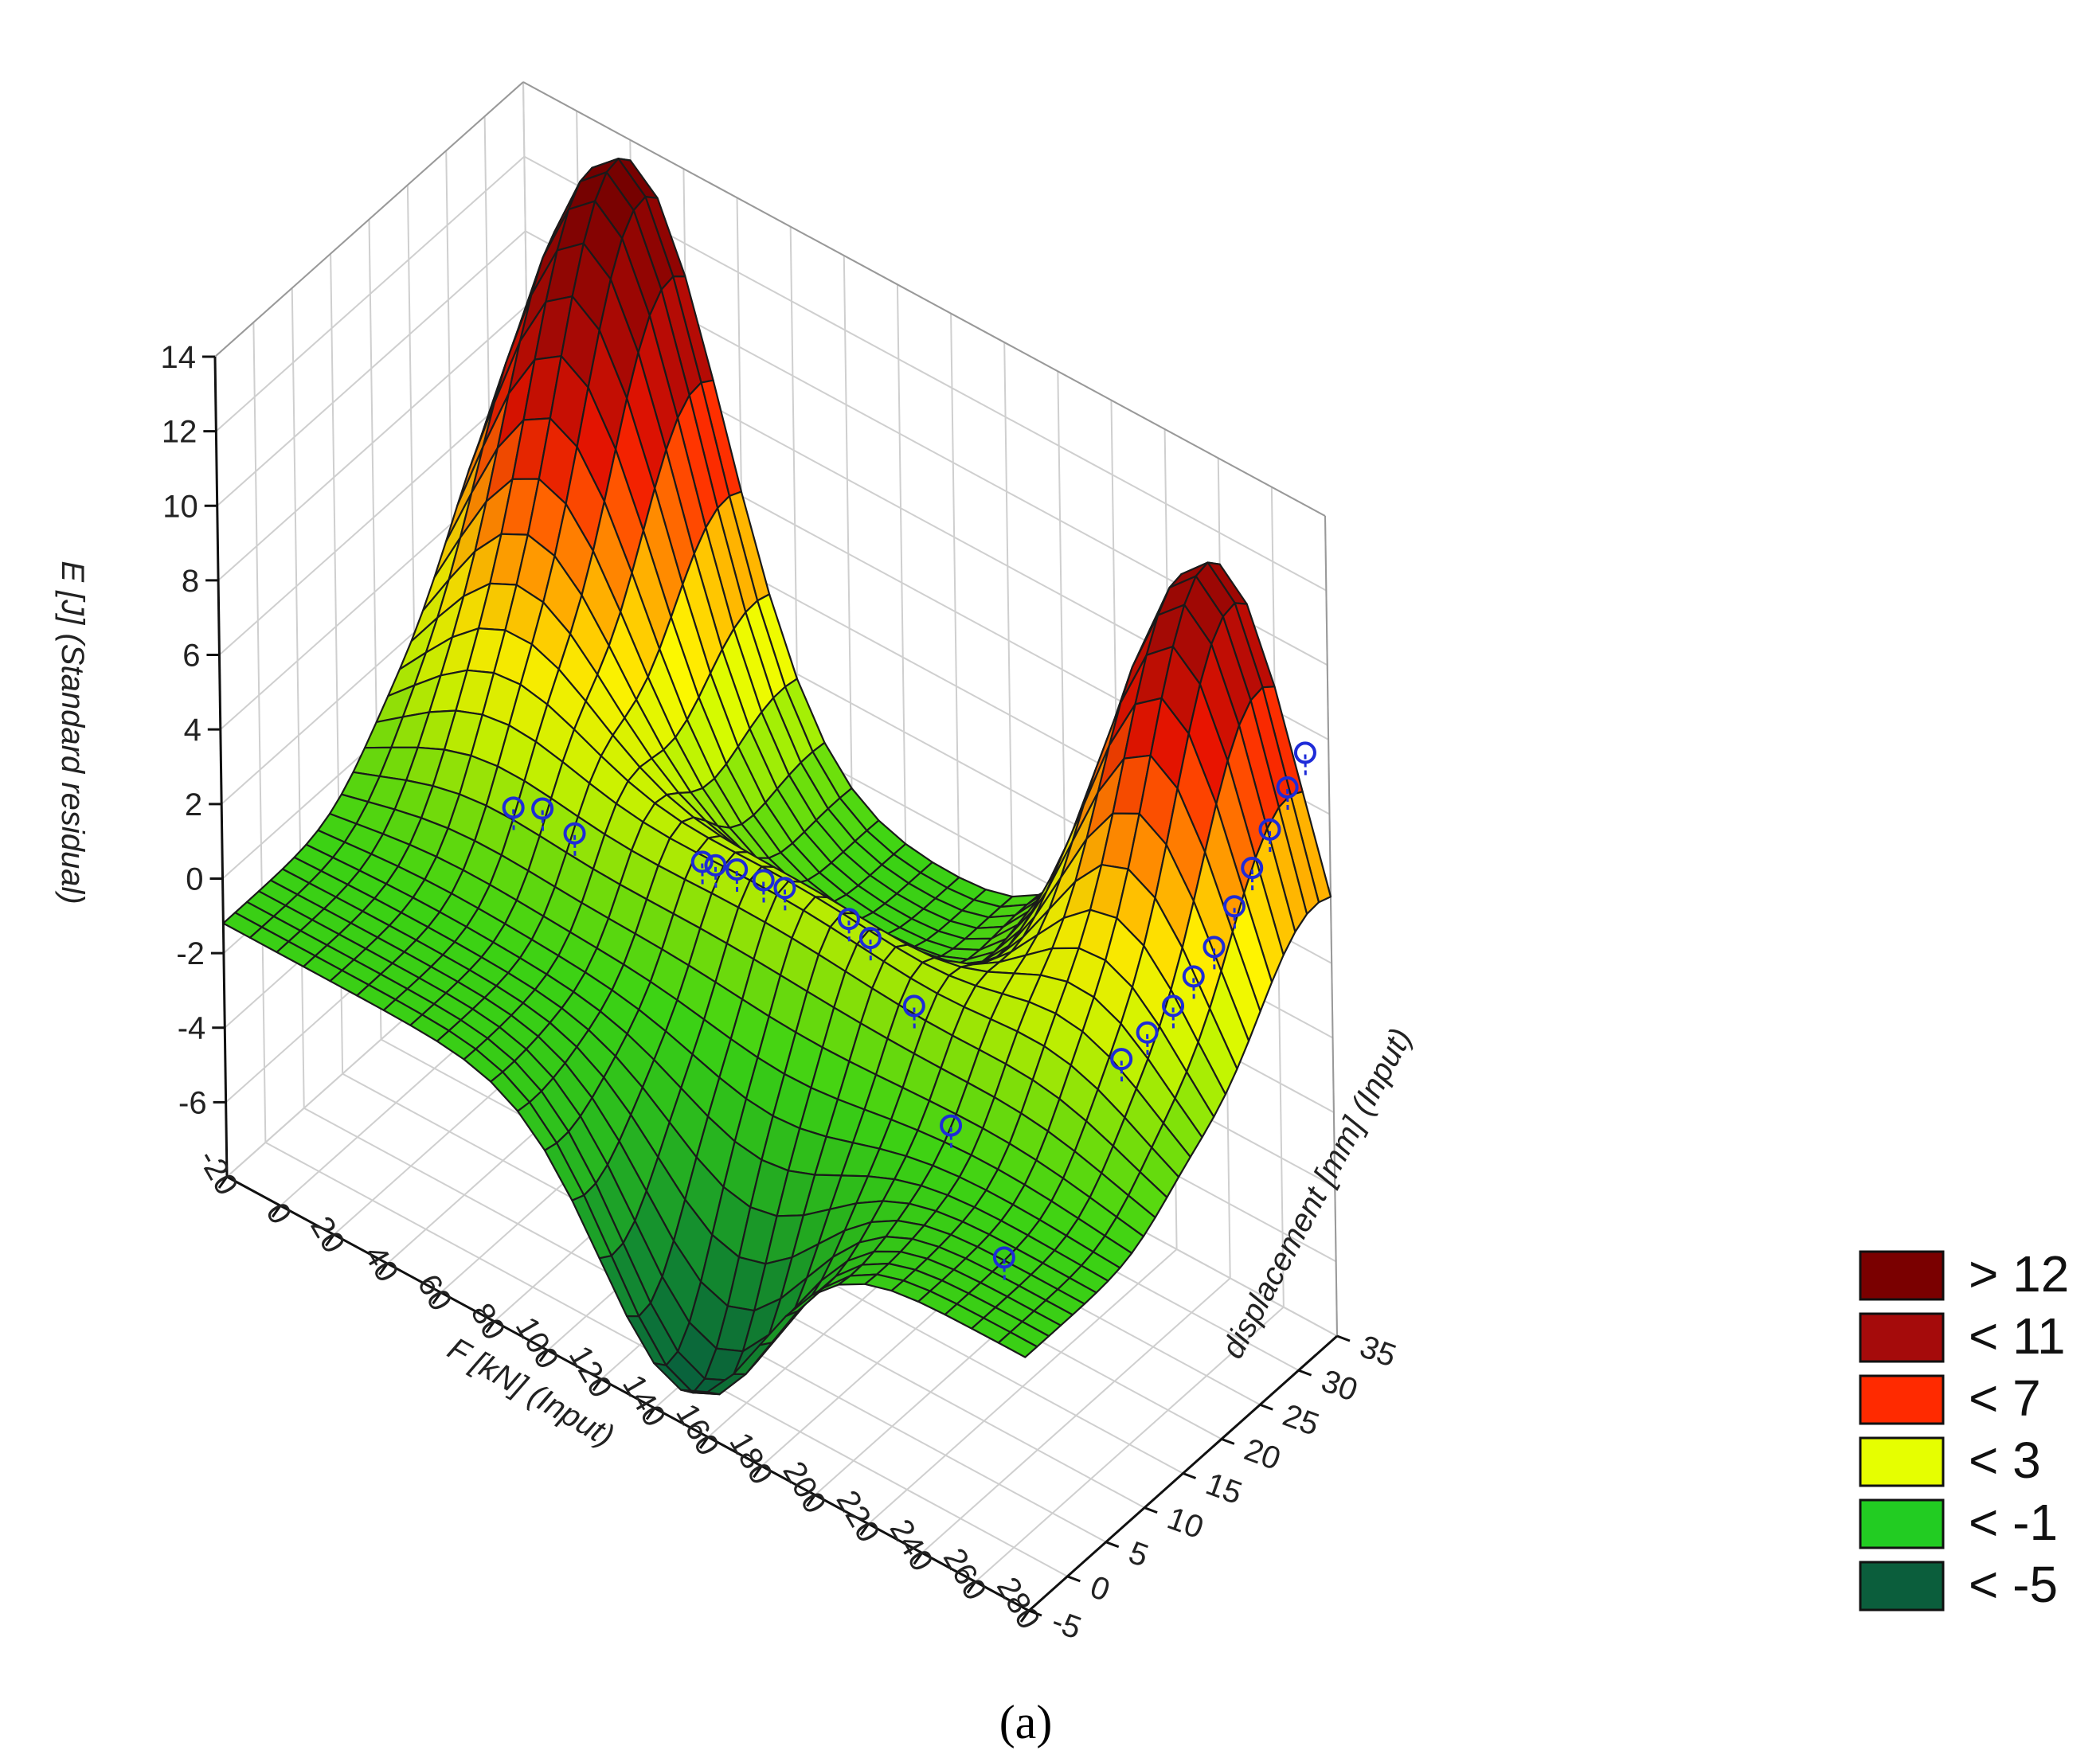 This screenshot has width=2100, height=1762. I want to click on x-tick-label: 240, so click(912, 1545).